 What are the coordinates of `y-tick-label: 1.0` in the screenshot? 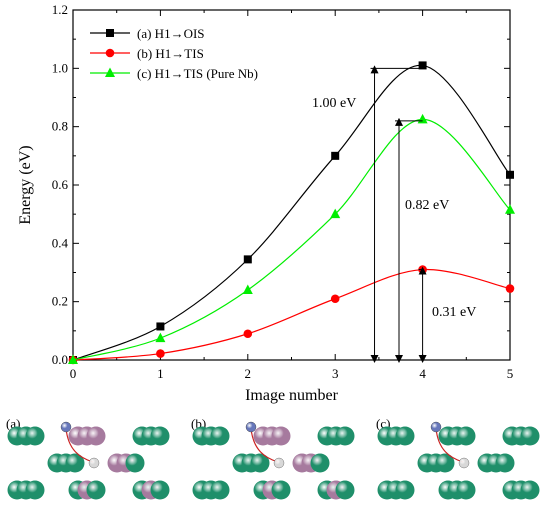 It's located at (60, 67).